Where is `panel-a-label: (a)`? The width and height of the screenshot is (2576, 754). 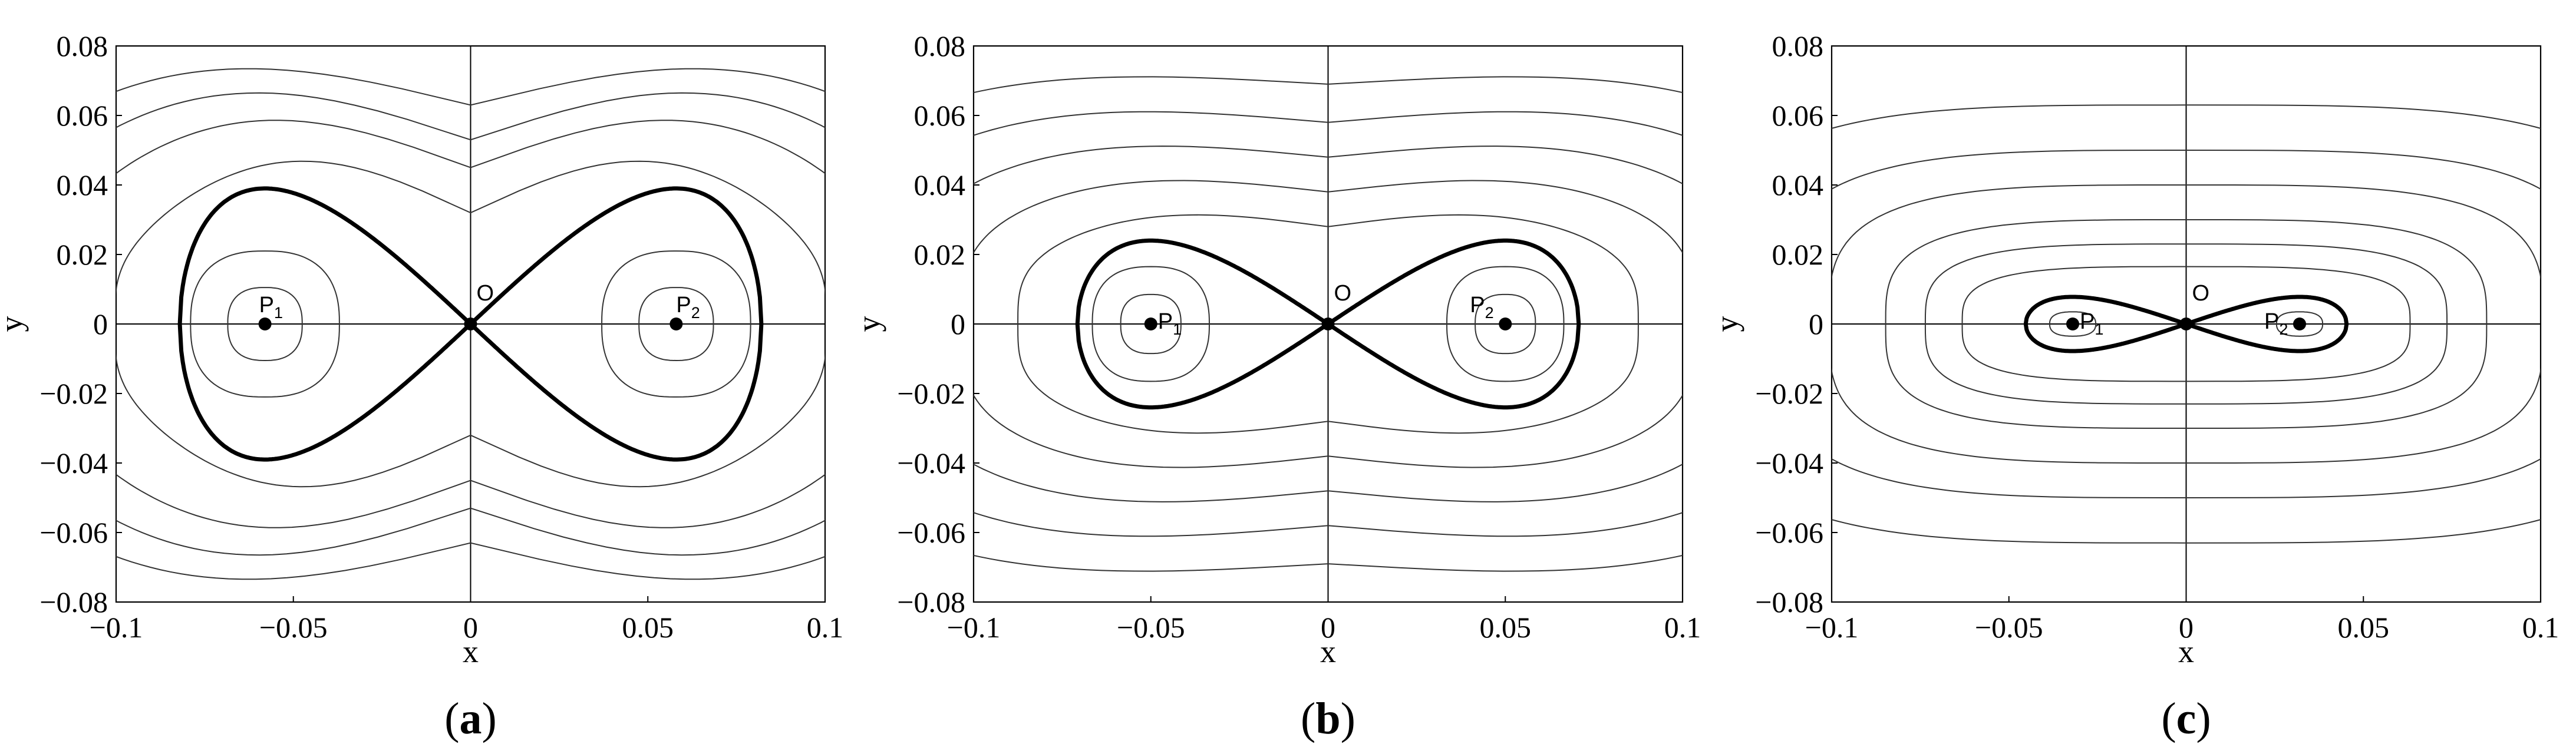
panel-a-label: (a) is located at coordinates (471, 719).